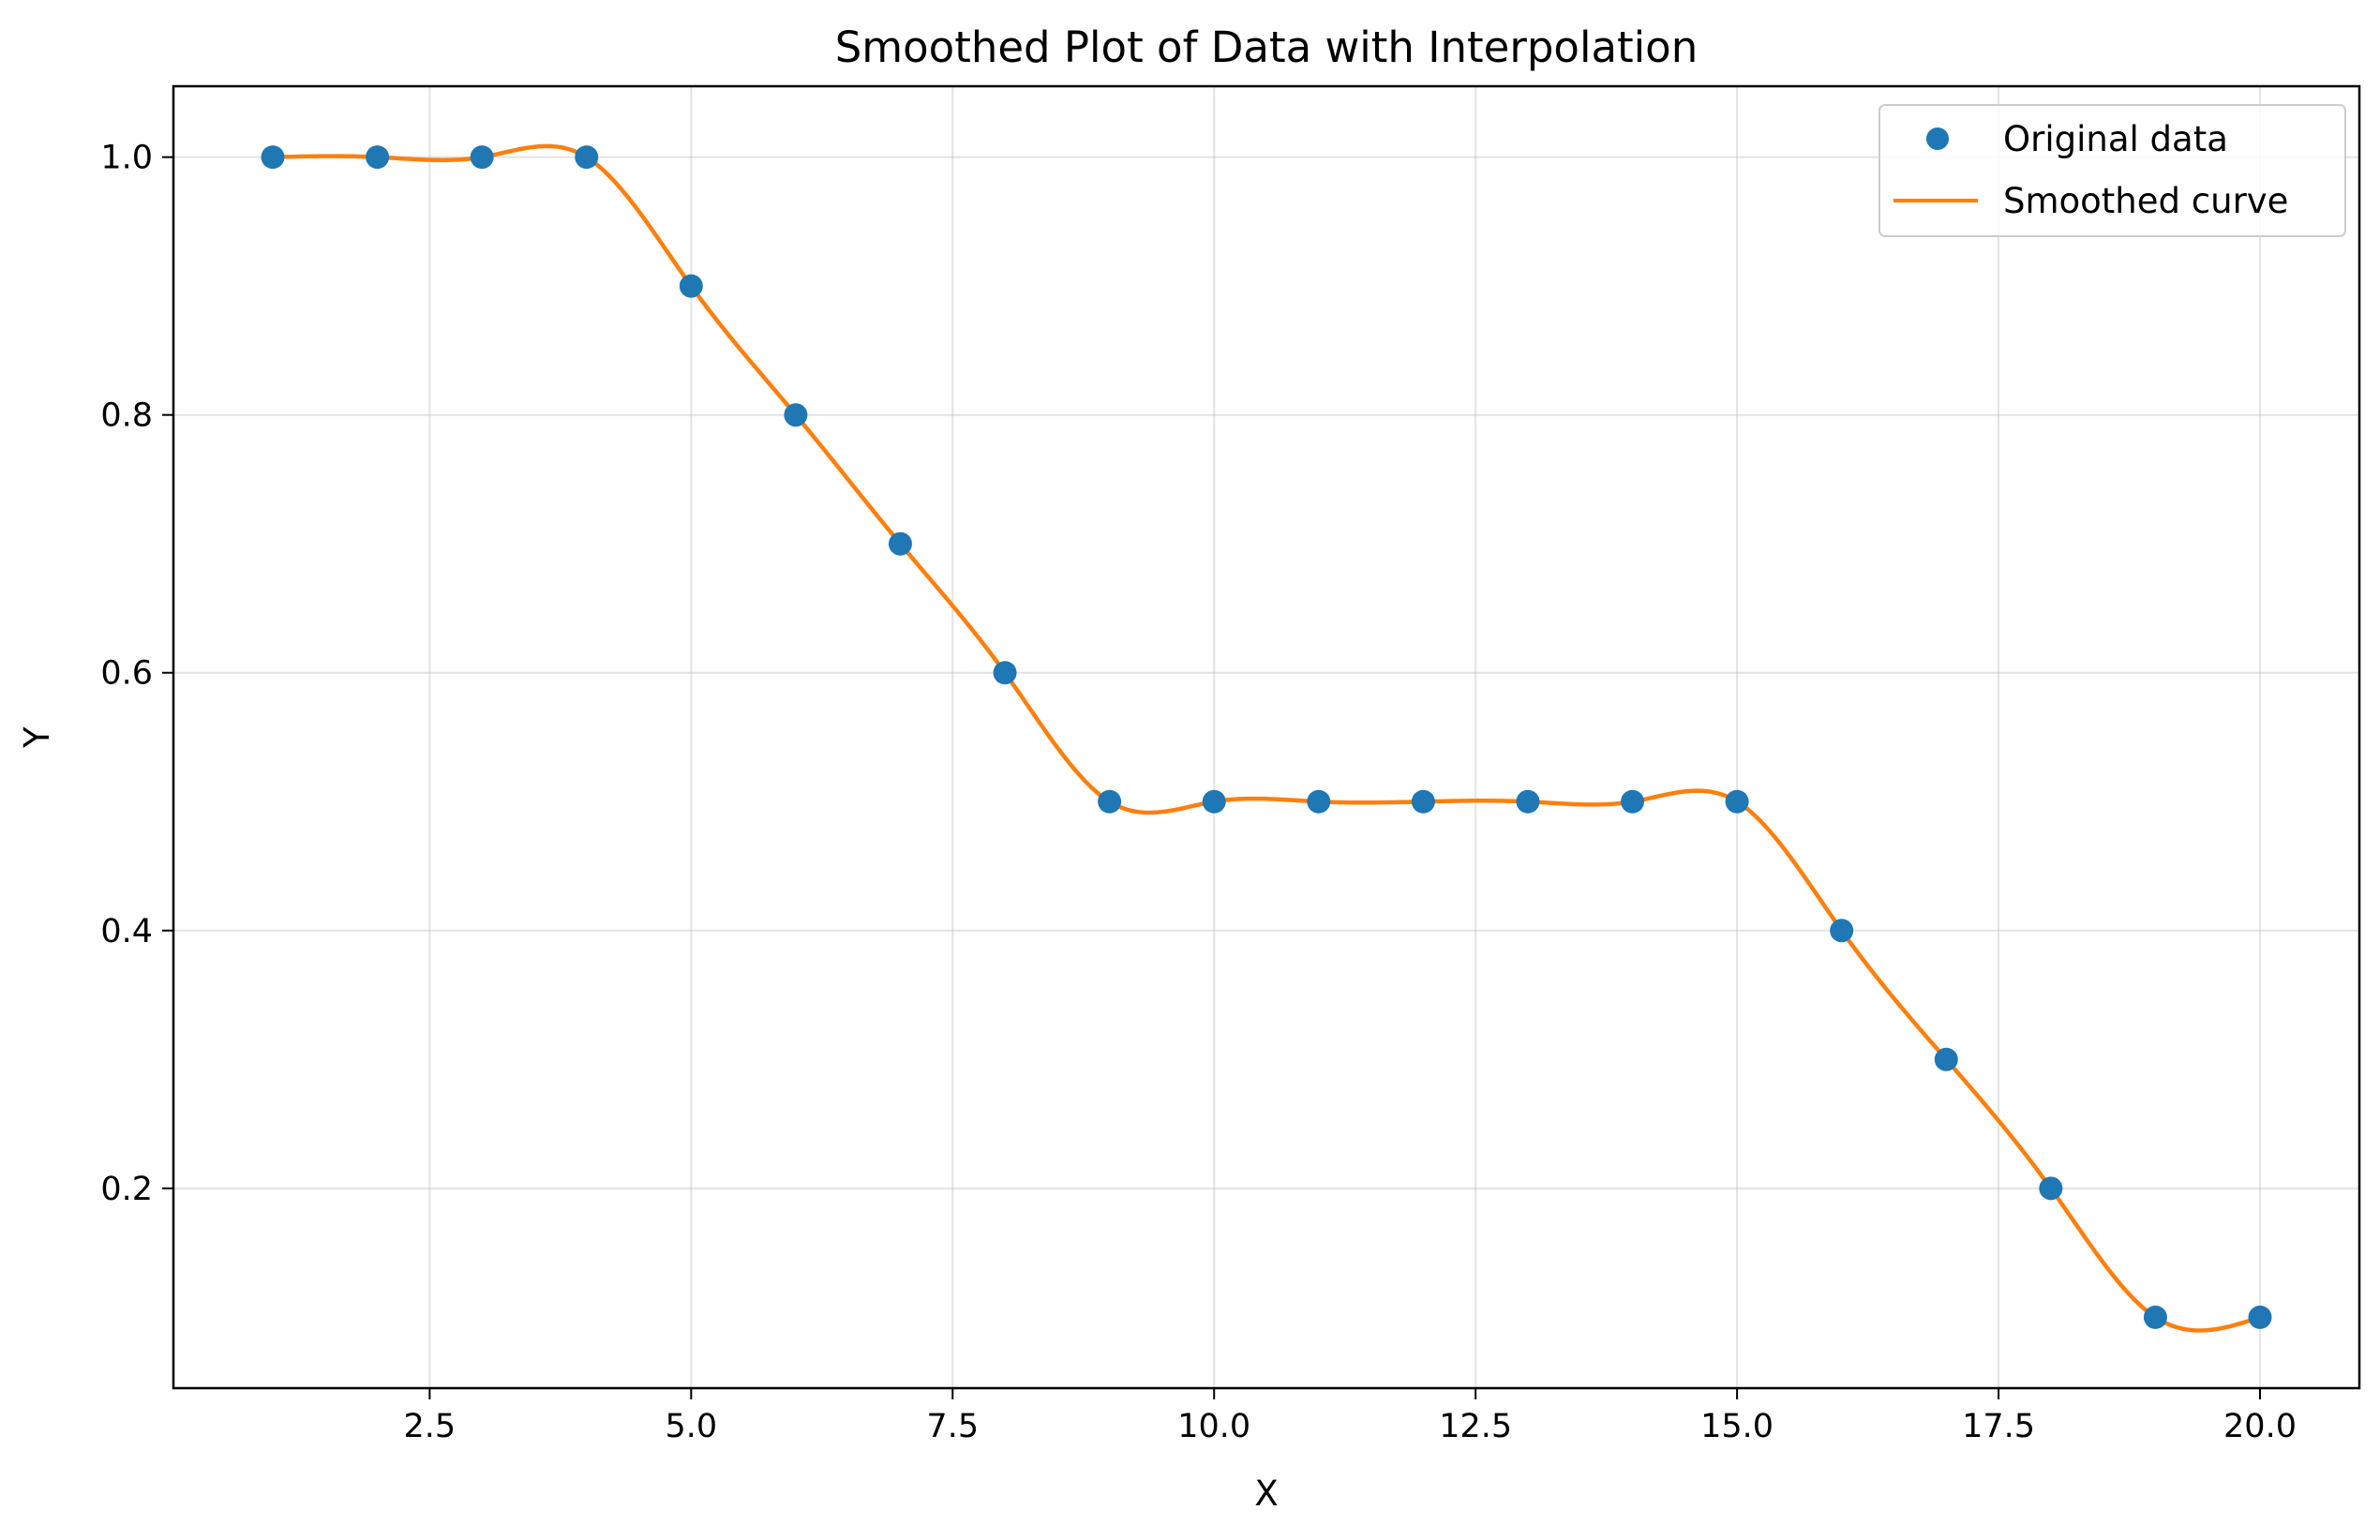  I want to click on y-axis-ticks: 0.2 0.4 0.6 0.8 1.0, so click(136, 674).